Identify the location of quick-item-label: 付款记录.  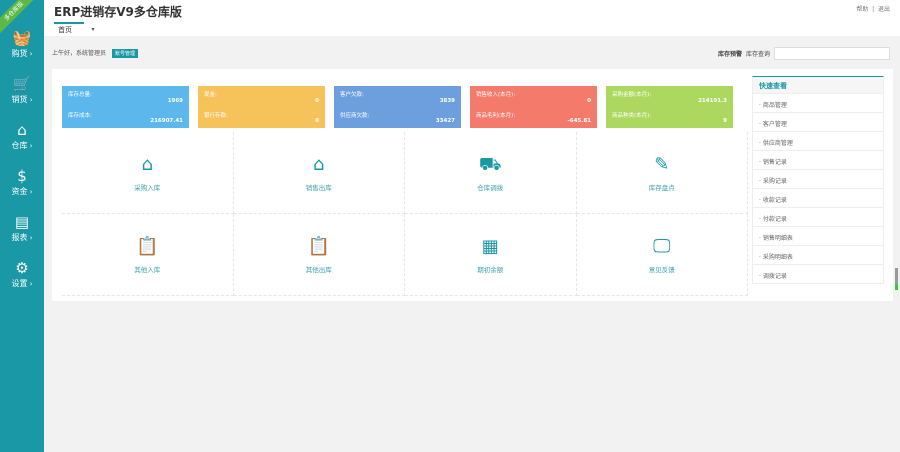
(774, 219).